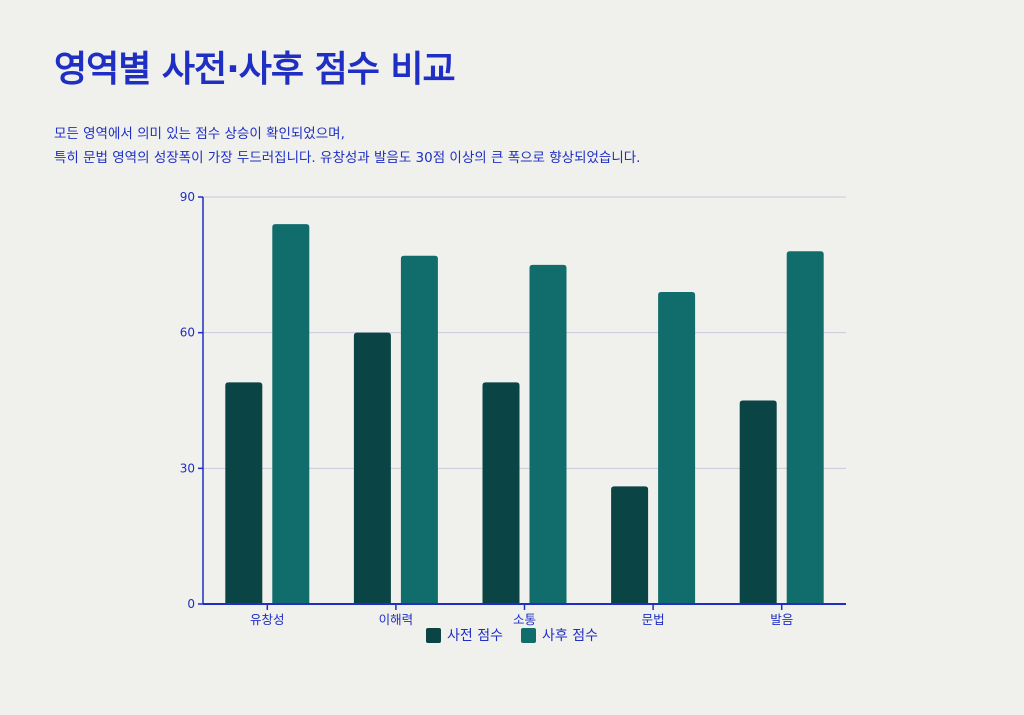 Image resolution: width=1024 pixels, height=715 pixels. What do you see at coordinates (255, 69) in the screenshot?
I see `page-title: 영역별 사전·사후 점수 비교` at bounding box center [255, 69].